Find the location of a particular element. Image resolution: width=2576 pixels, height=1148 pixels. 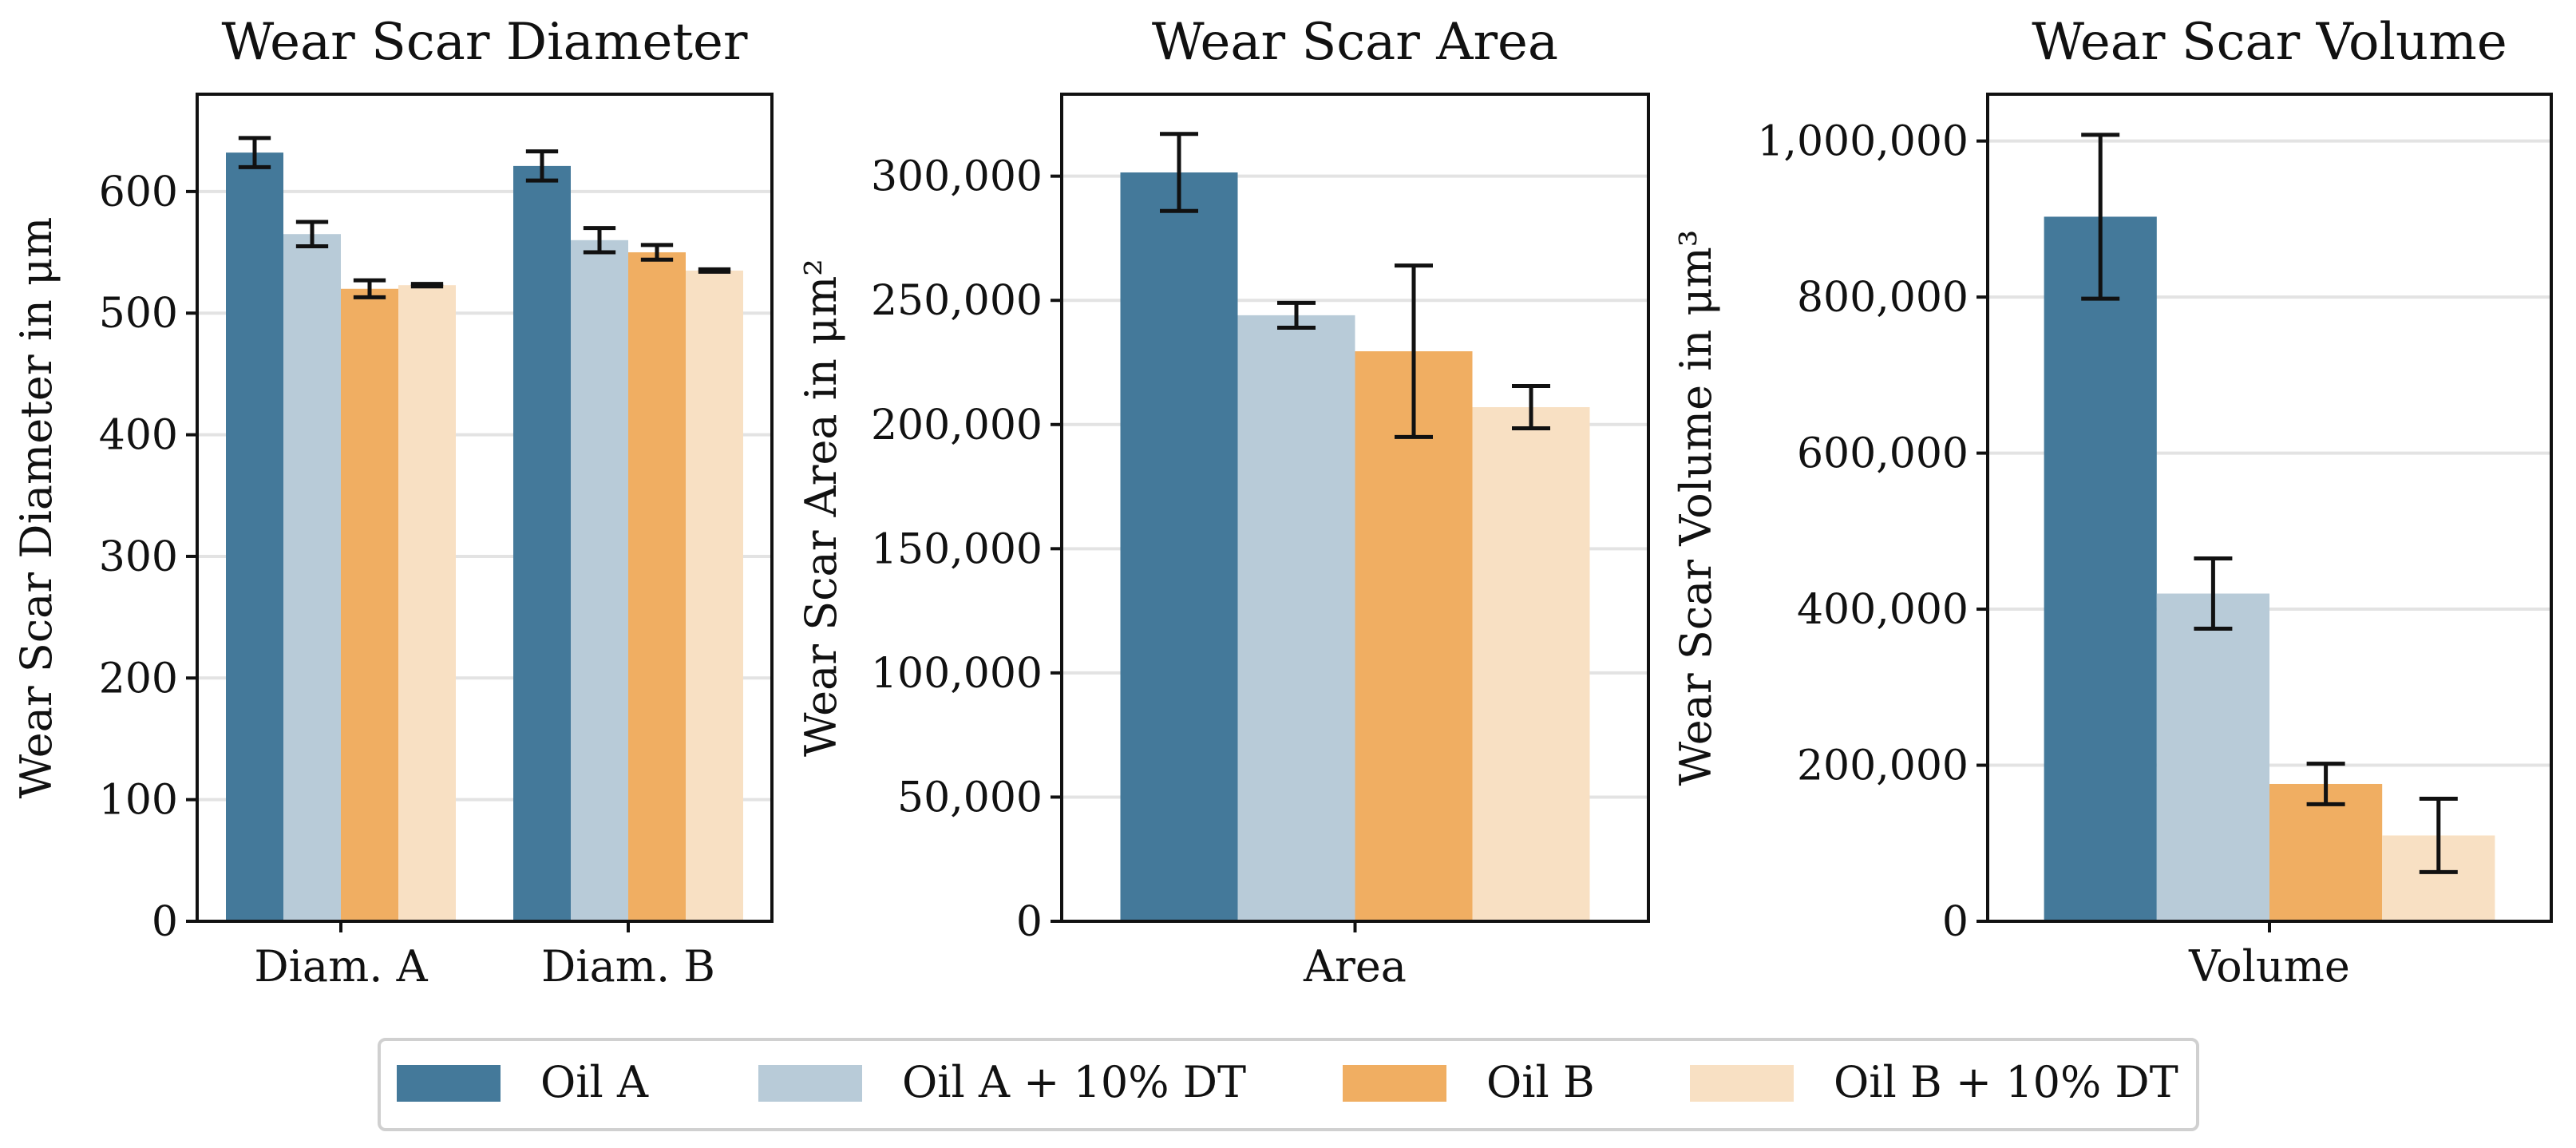

legend-label-1: Oil A is located at coordinates (595, 1082).